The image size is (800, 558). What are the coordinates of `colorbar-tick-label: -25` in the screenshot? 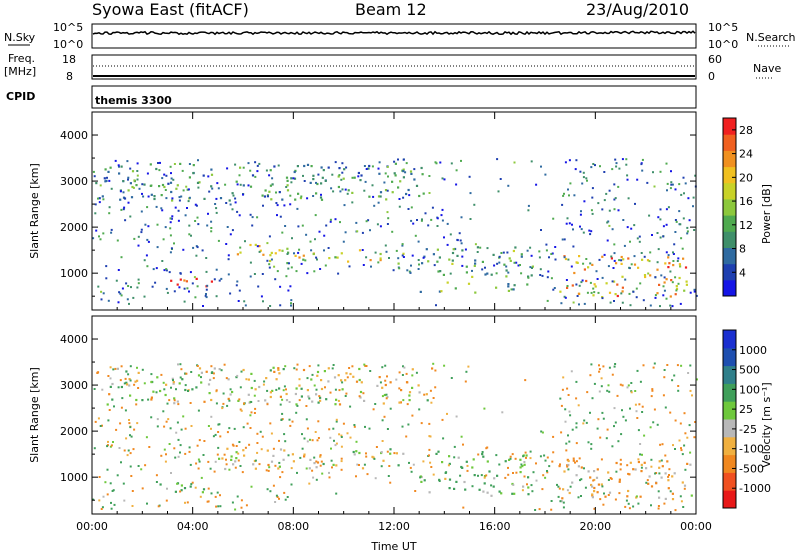 It's located at (748, 429).